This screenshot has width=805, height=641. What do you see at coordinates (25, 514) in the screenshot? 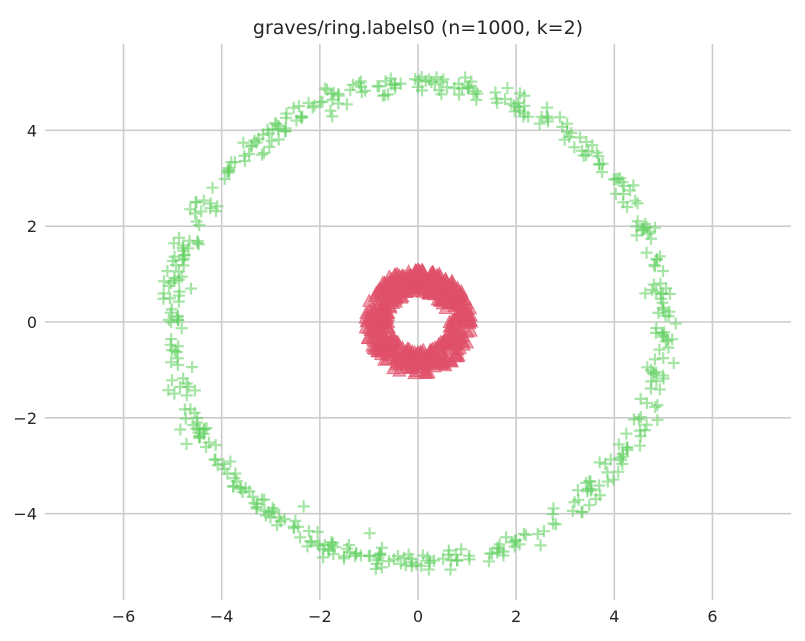
I see `y-tick-label: −4` at bounding box center [25, 514].